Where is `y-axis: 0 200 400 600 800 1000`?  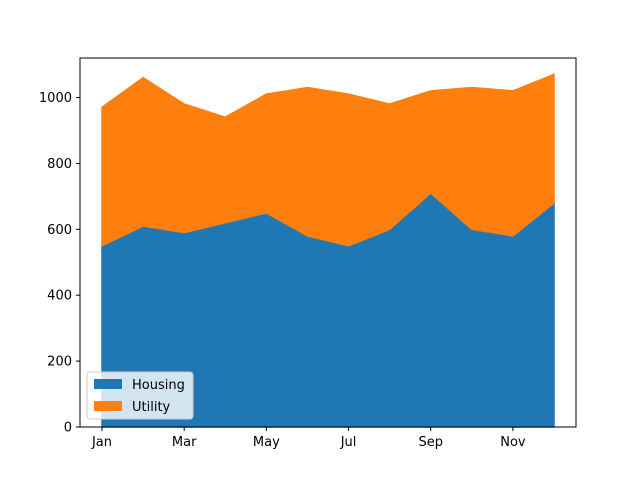
y-axis: 0 200 400 600 800 1000 is located at coordinates (59, 263).